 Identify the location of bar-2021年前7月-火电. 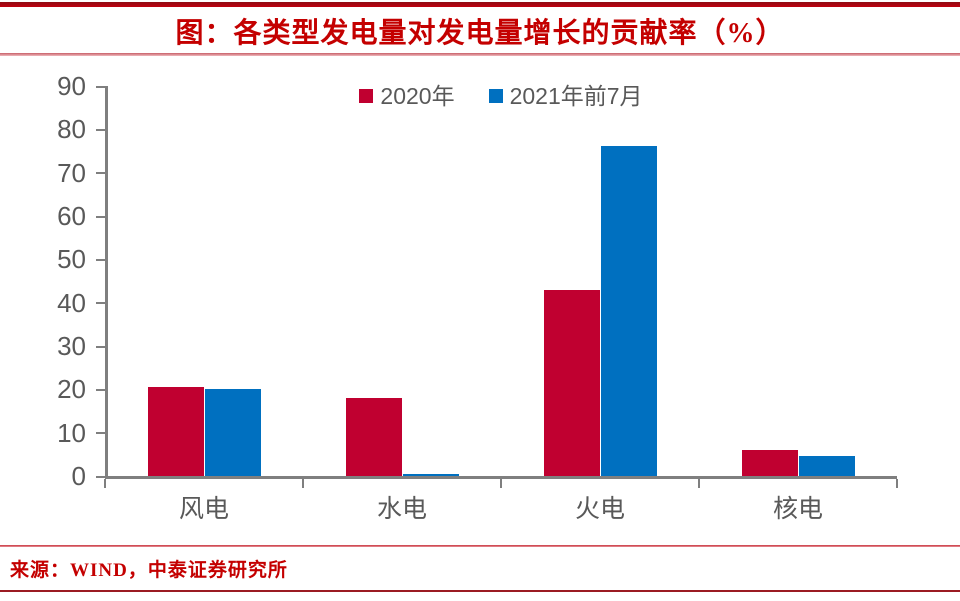
(629, 310).